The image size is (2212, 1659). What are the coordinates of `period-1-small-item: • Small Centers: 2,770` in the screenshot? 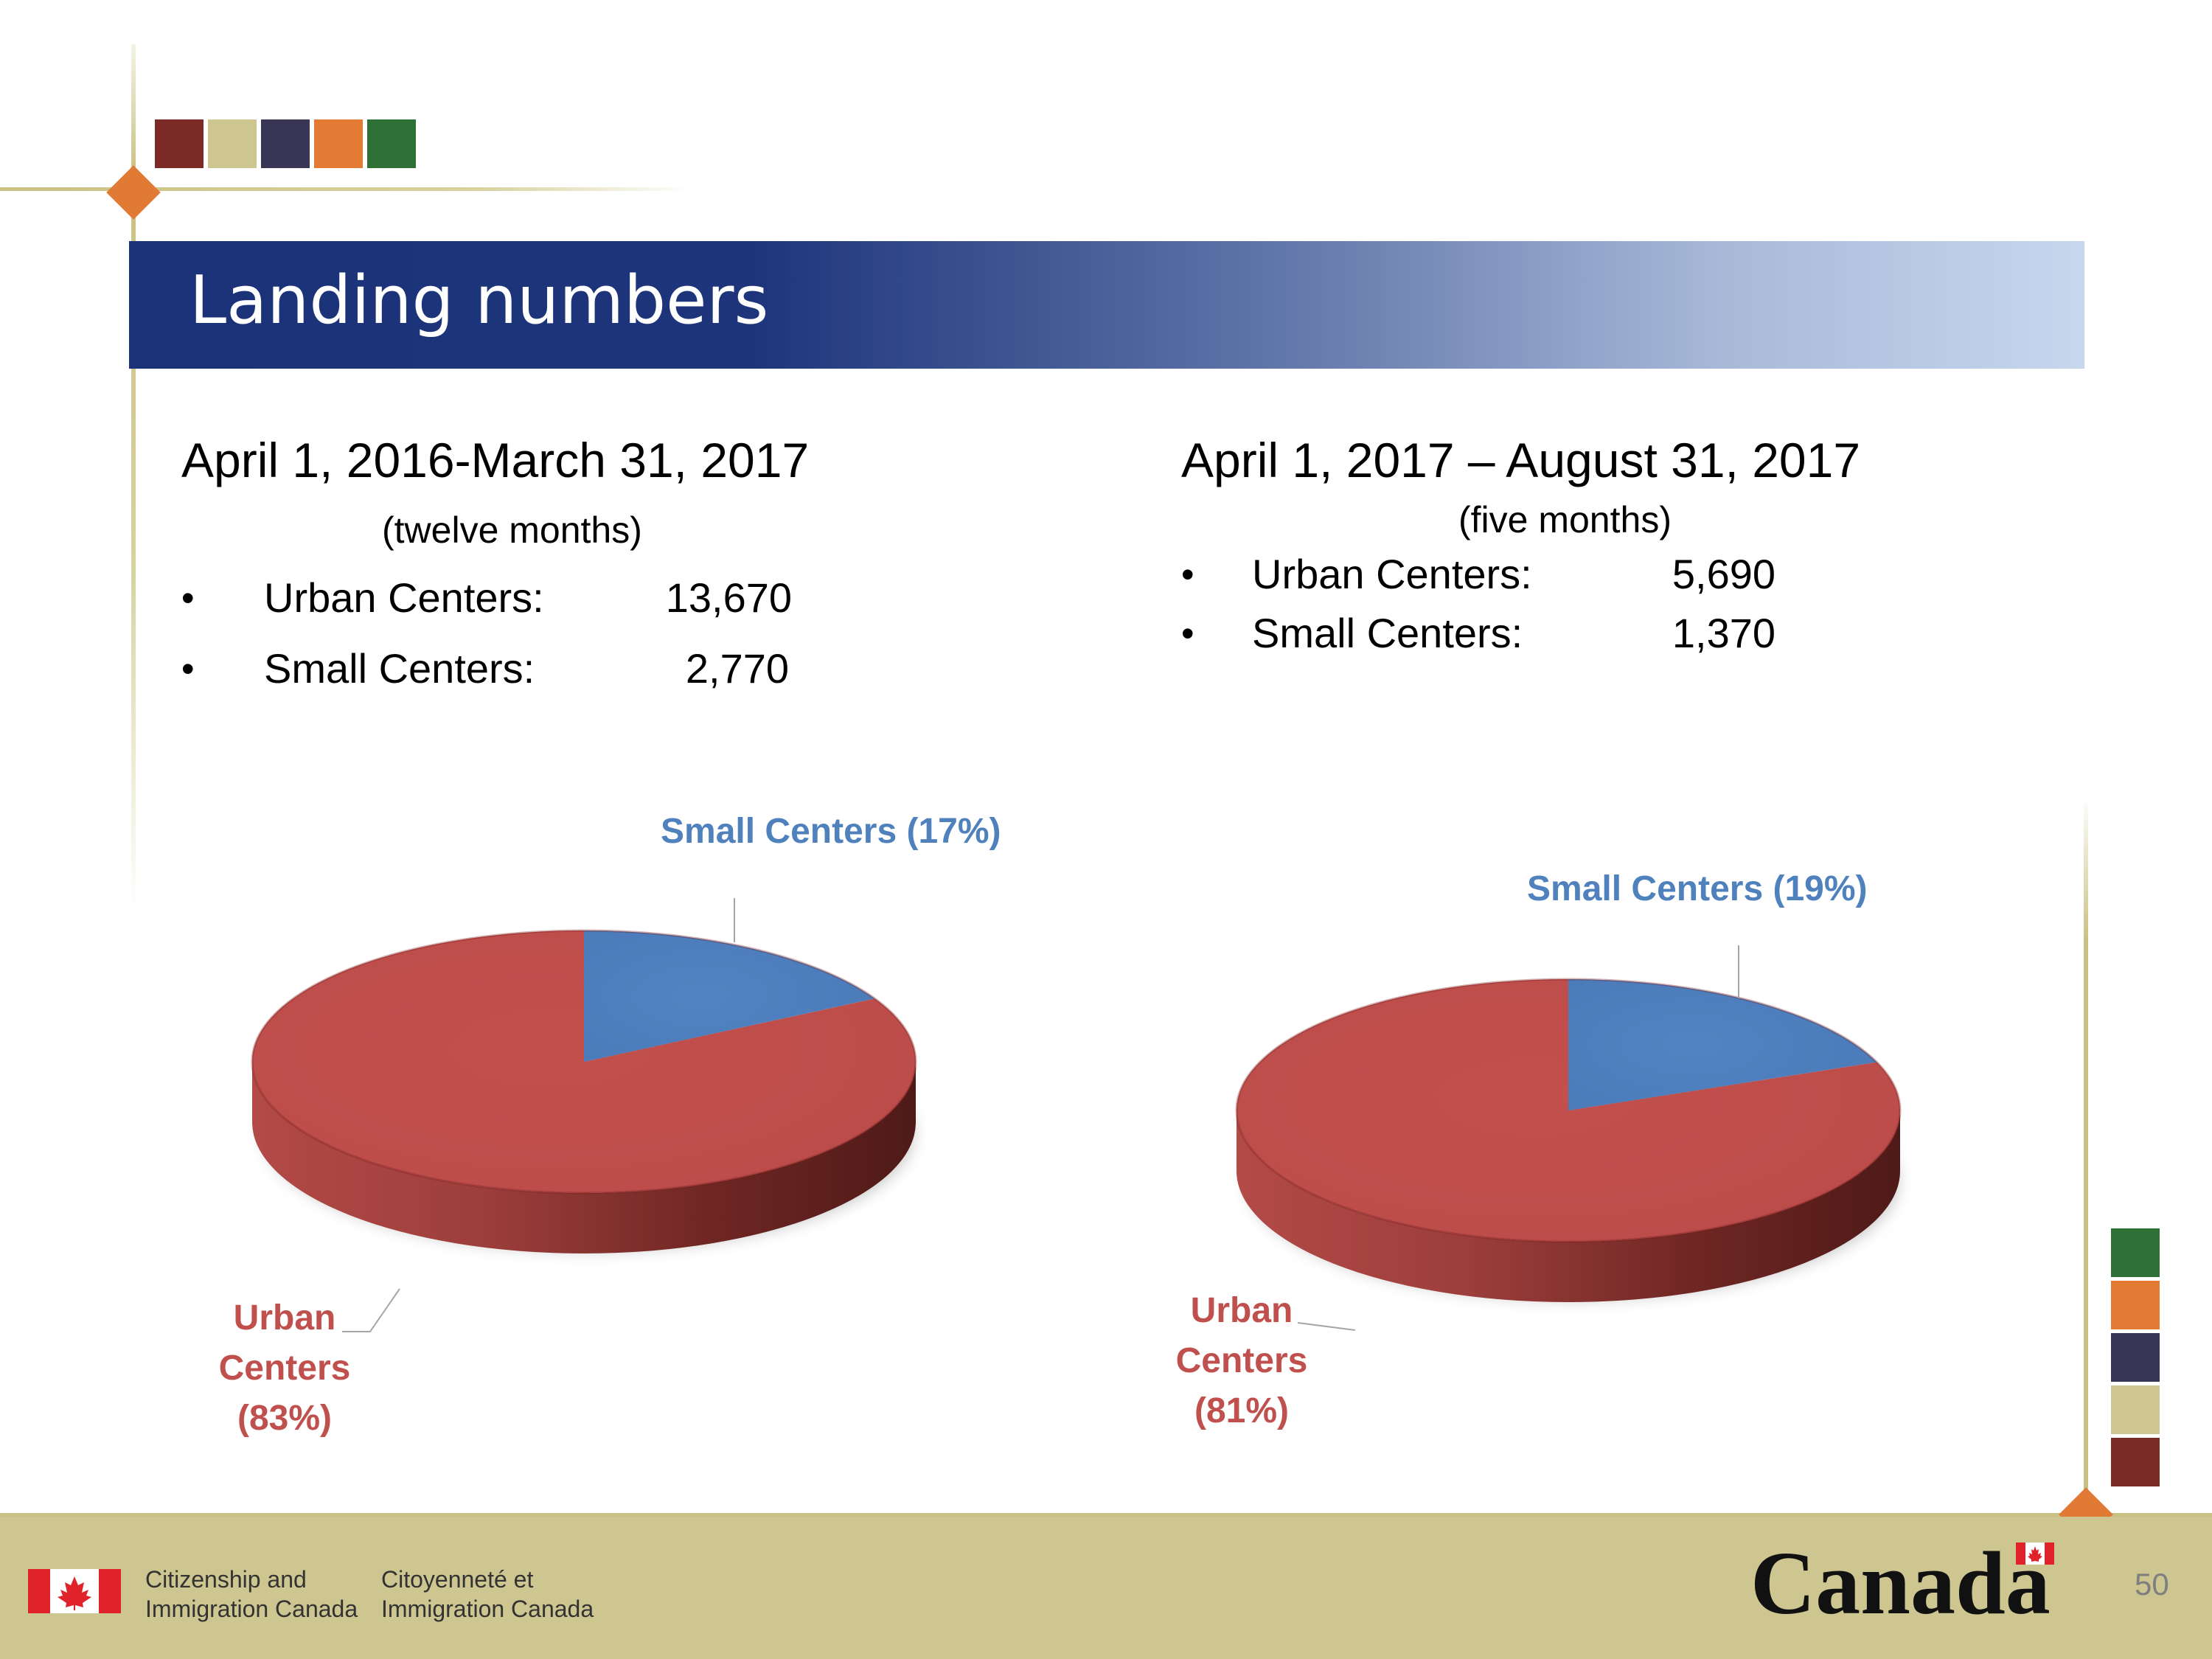 It's located at (513, 670).